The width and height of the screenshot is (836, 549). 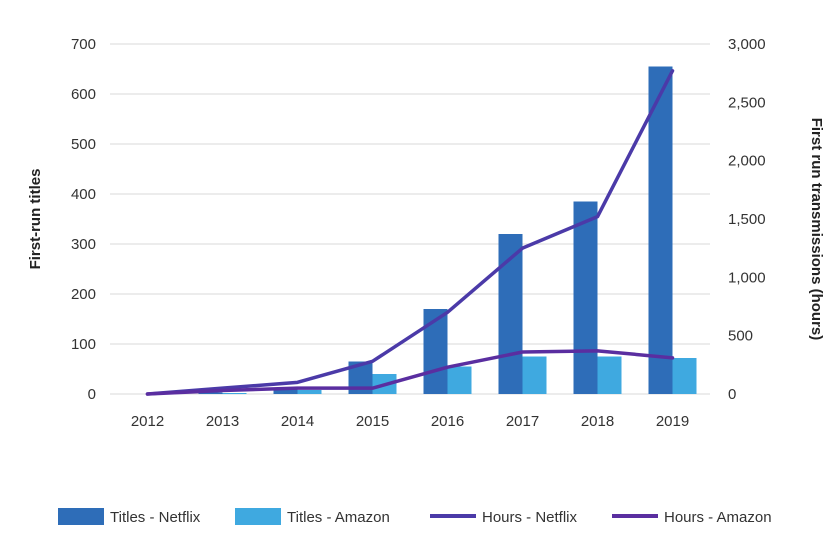 What do you see at coordinates (83, 144) in the screenshot?
I see `y-left-tick-label: 500` at bounding box center [83, 144].